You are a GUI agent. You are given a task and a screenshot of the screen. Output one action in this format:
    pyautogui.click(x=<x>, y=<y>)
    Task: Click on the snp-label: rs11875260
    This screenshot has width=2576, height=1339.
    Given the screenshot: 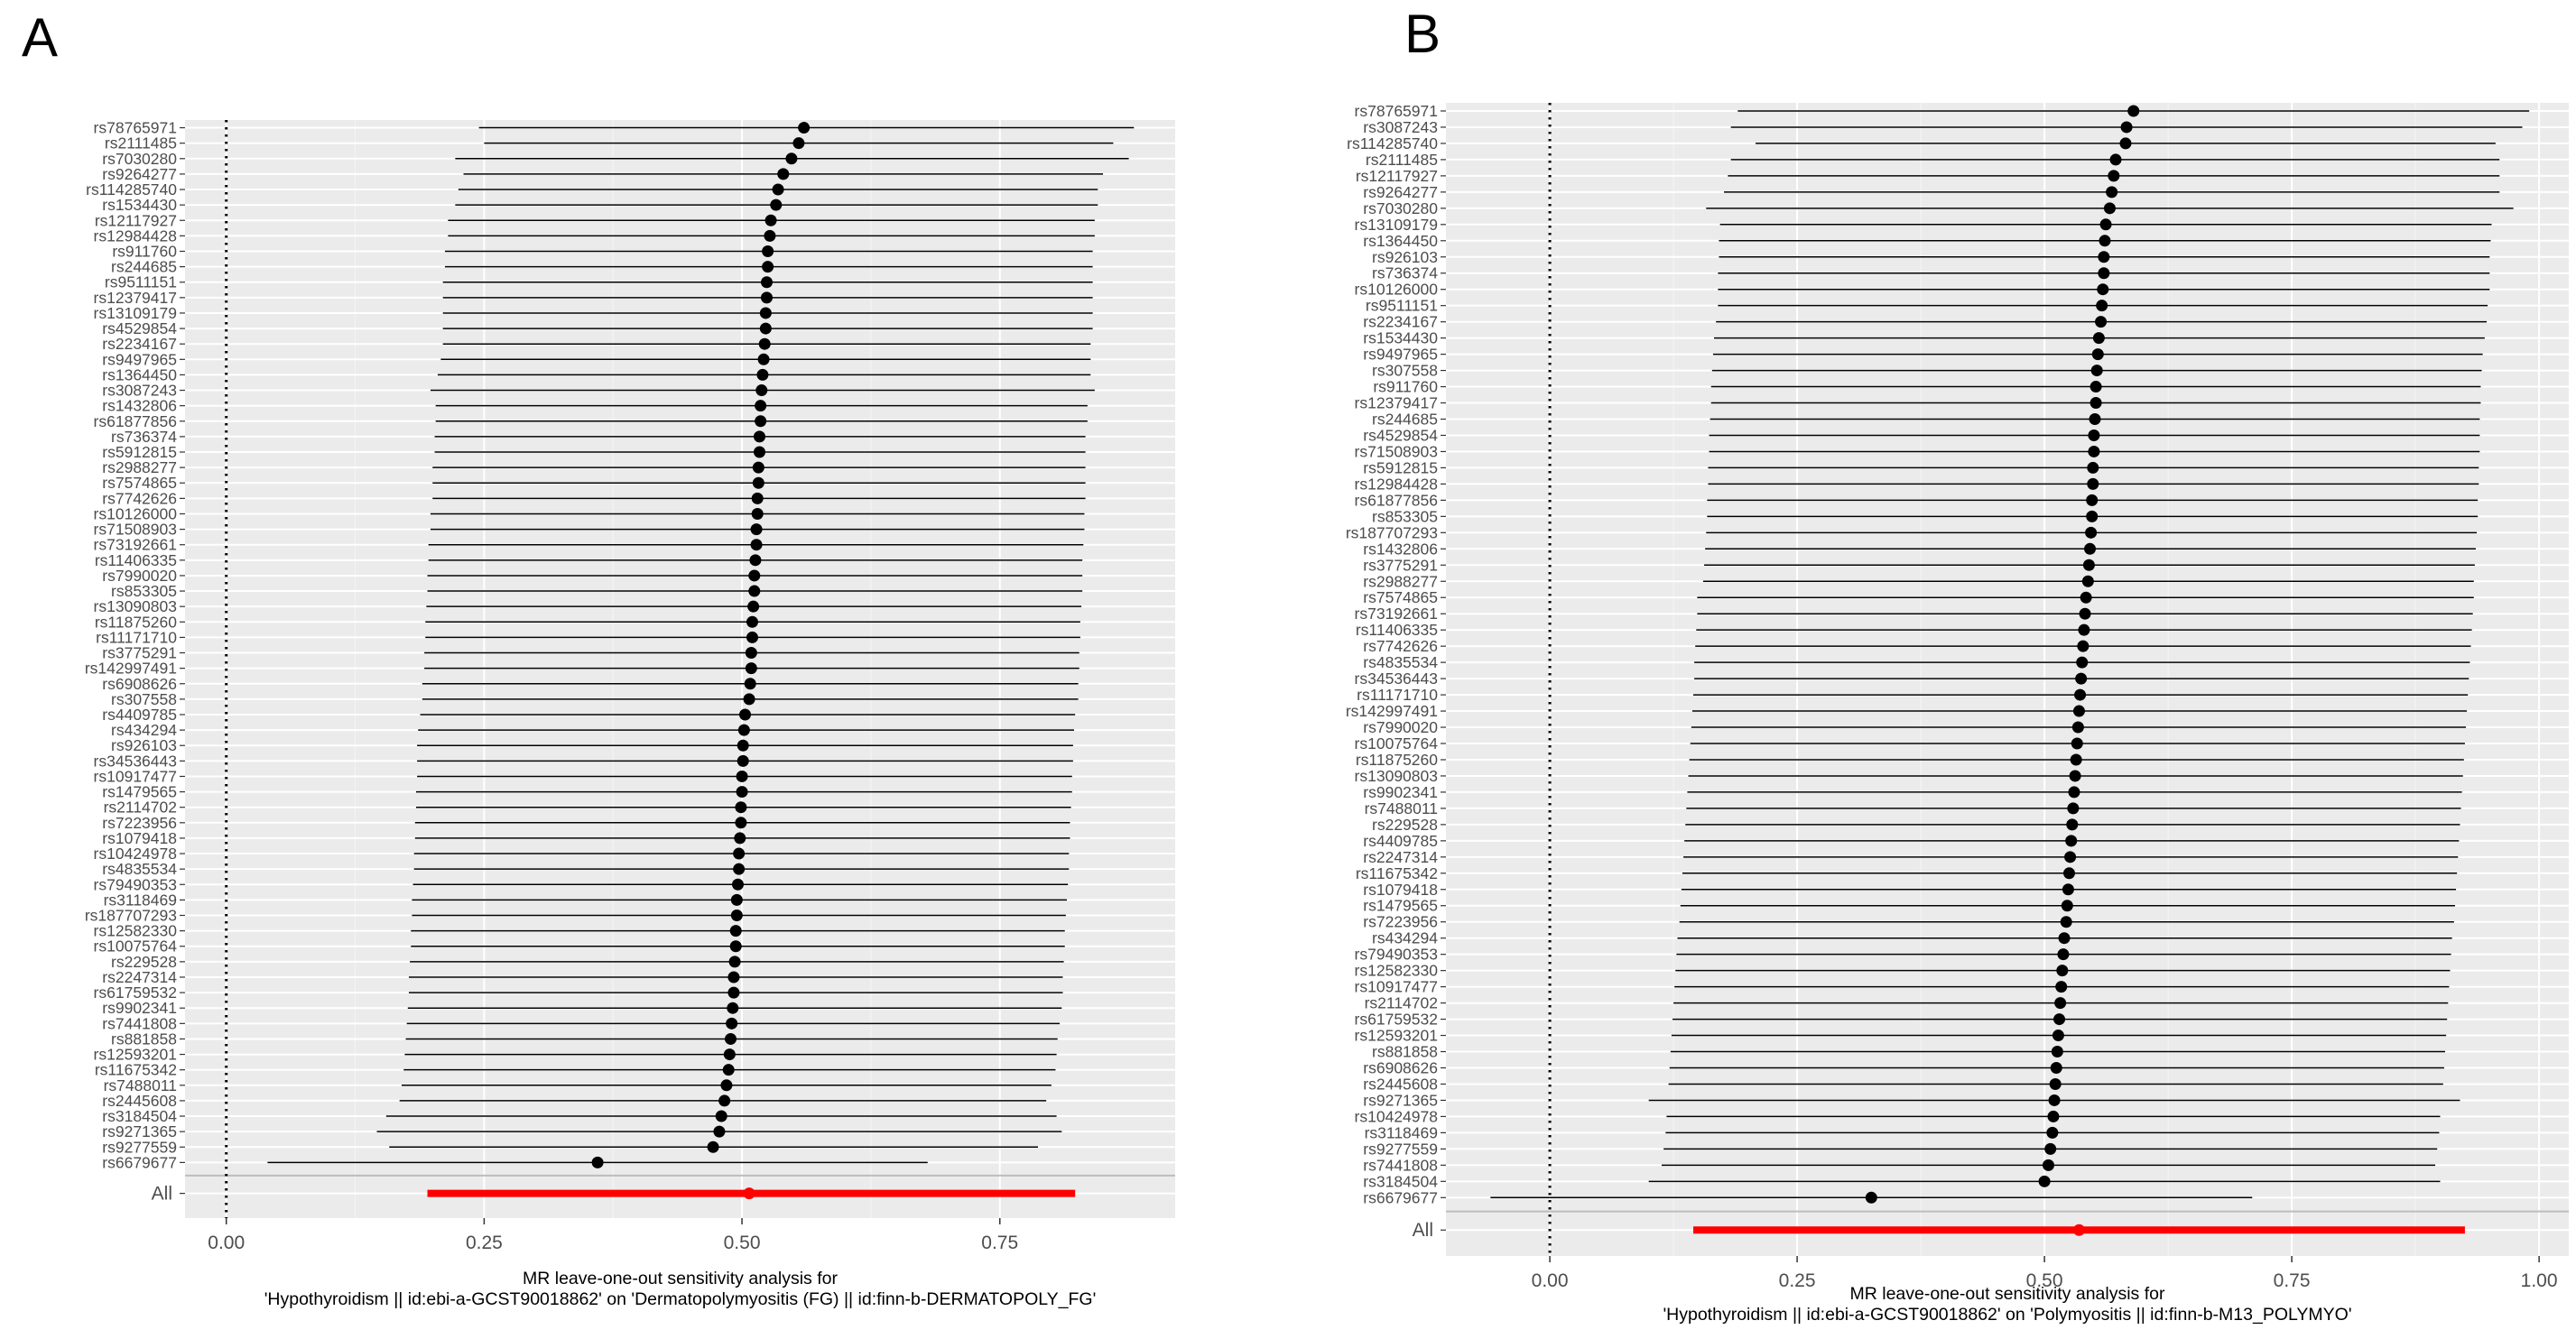 What is the action you would take?
    pyautogui.click(x=1397, y=760)
    